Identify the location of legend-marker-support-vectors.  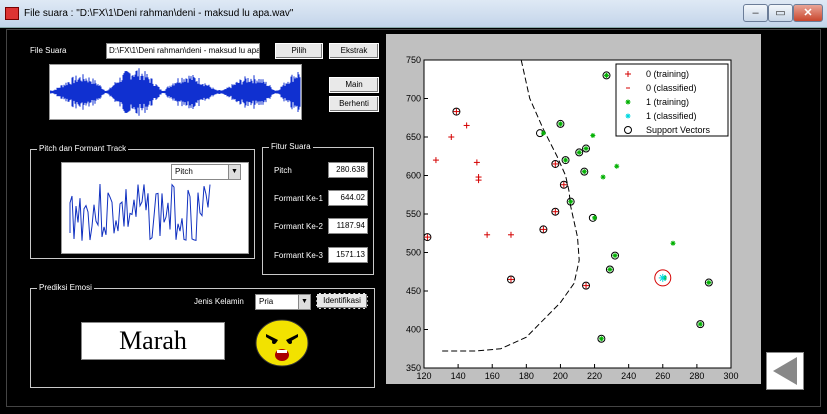
(628, 130).